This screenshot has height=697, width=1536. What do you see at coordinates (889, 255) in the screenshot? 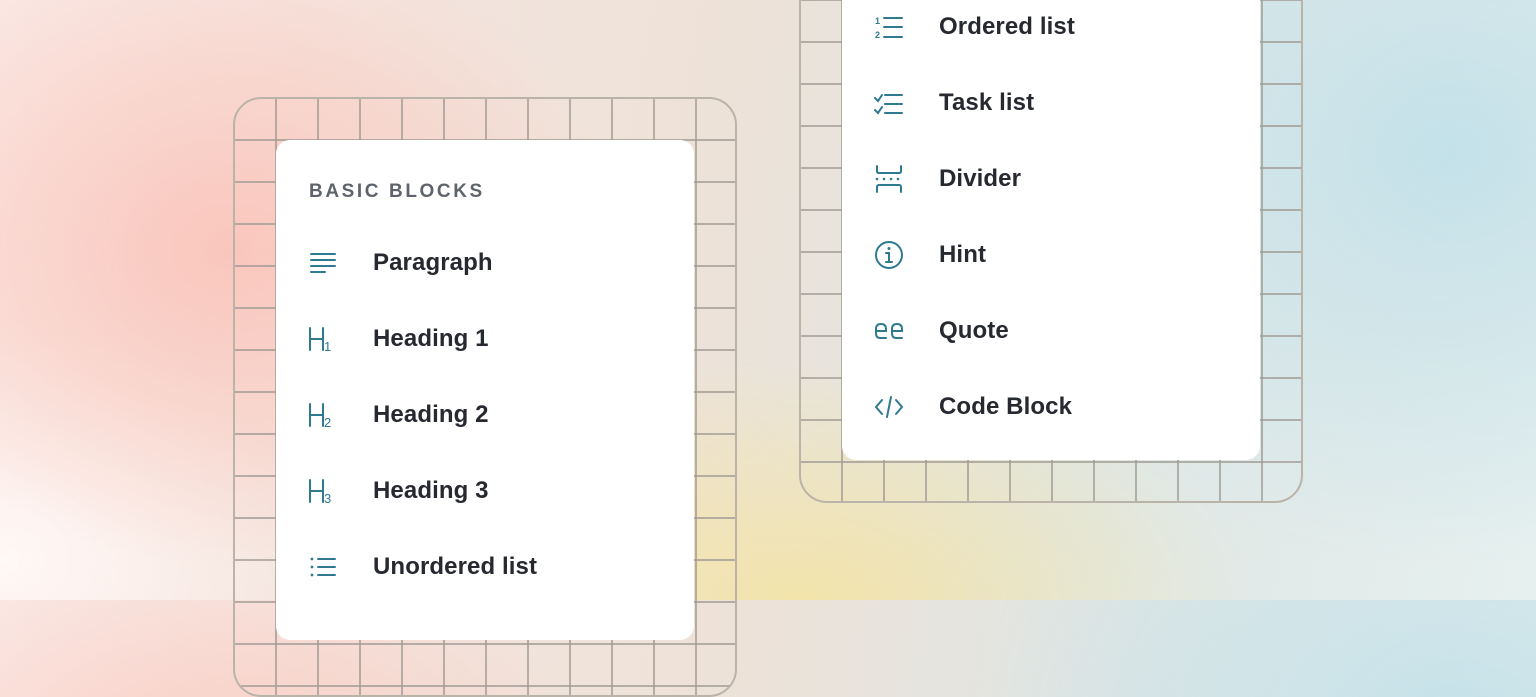
I see `info-icon` at bounding box center [889, 255].